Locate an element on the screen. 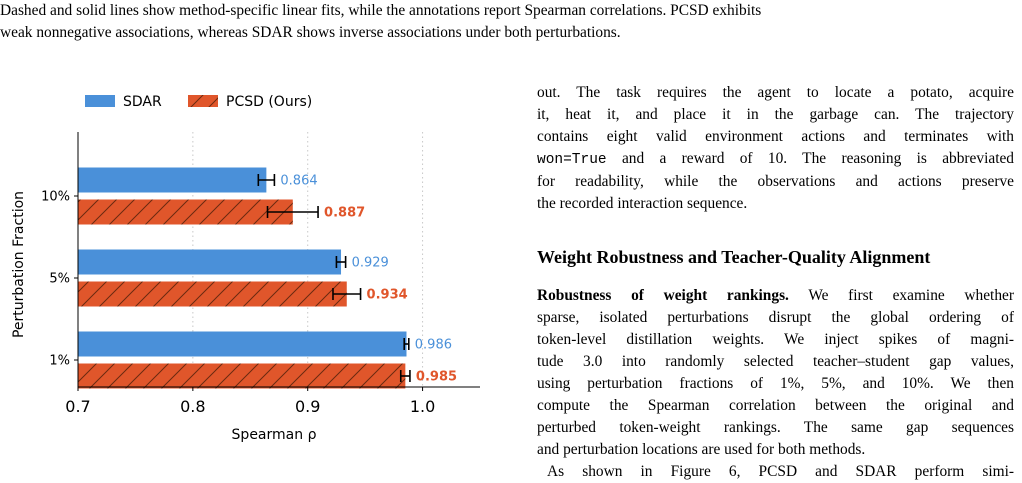  legend-swatch is located at coordinates (100, 101).